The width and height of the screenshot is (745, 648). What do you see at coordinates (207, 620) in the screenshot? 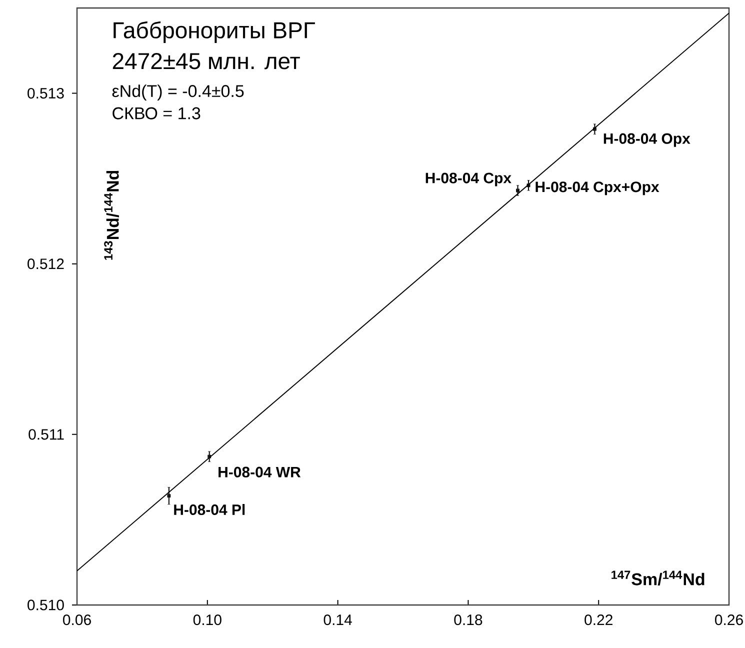
I see `x-tick-label: 0.10` at bounding box center [207, 620].